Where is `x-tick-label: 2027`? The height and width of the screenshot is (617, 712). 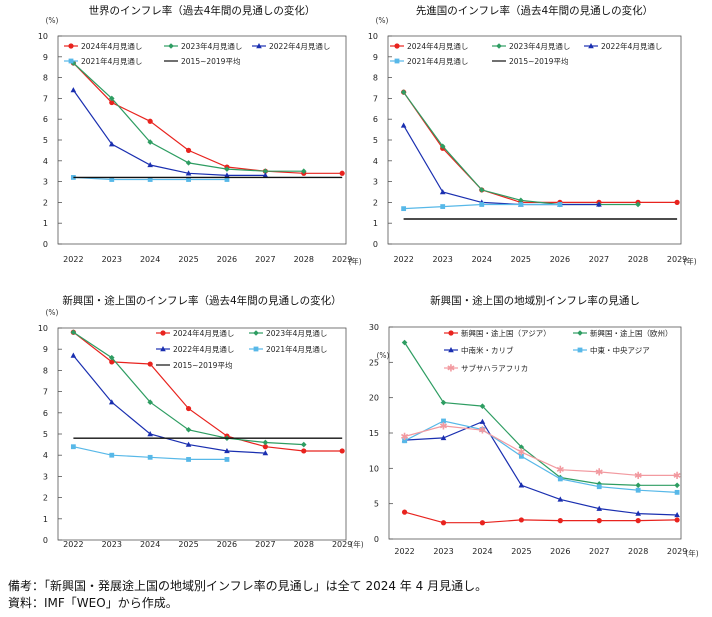
x-tick-label: 2027 is located at coordinates (599, 259).